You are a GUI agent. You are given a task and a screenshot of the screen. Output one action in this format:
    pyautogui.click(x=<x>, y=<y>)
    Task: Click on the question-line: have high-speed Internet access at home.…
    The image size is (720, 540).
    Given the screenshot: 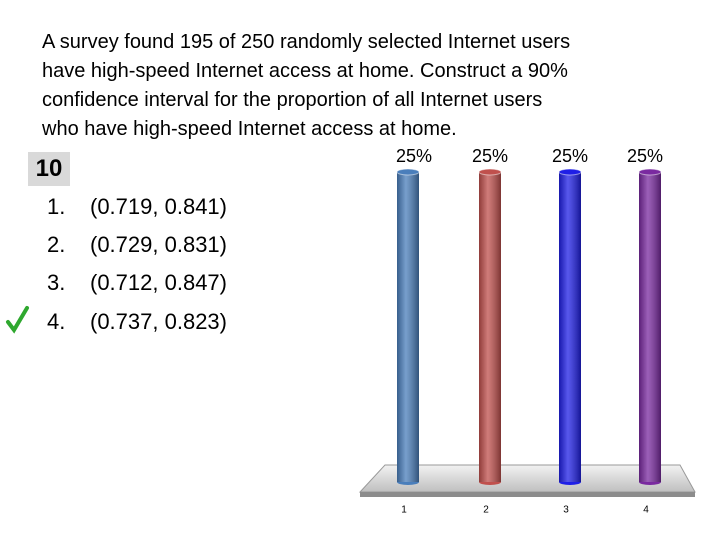 What is the action you would take?
    pyautogui.click(x=305, y=71)
    